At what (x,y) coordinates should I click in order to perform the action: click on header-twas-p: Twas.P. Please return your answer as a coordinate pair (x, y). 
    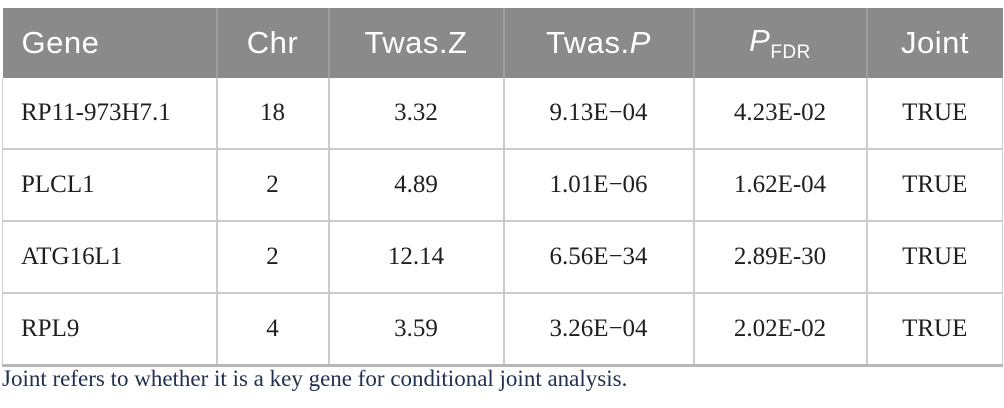
    Looking at the image, I should click on (599, 43).